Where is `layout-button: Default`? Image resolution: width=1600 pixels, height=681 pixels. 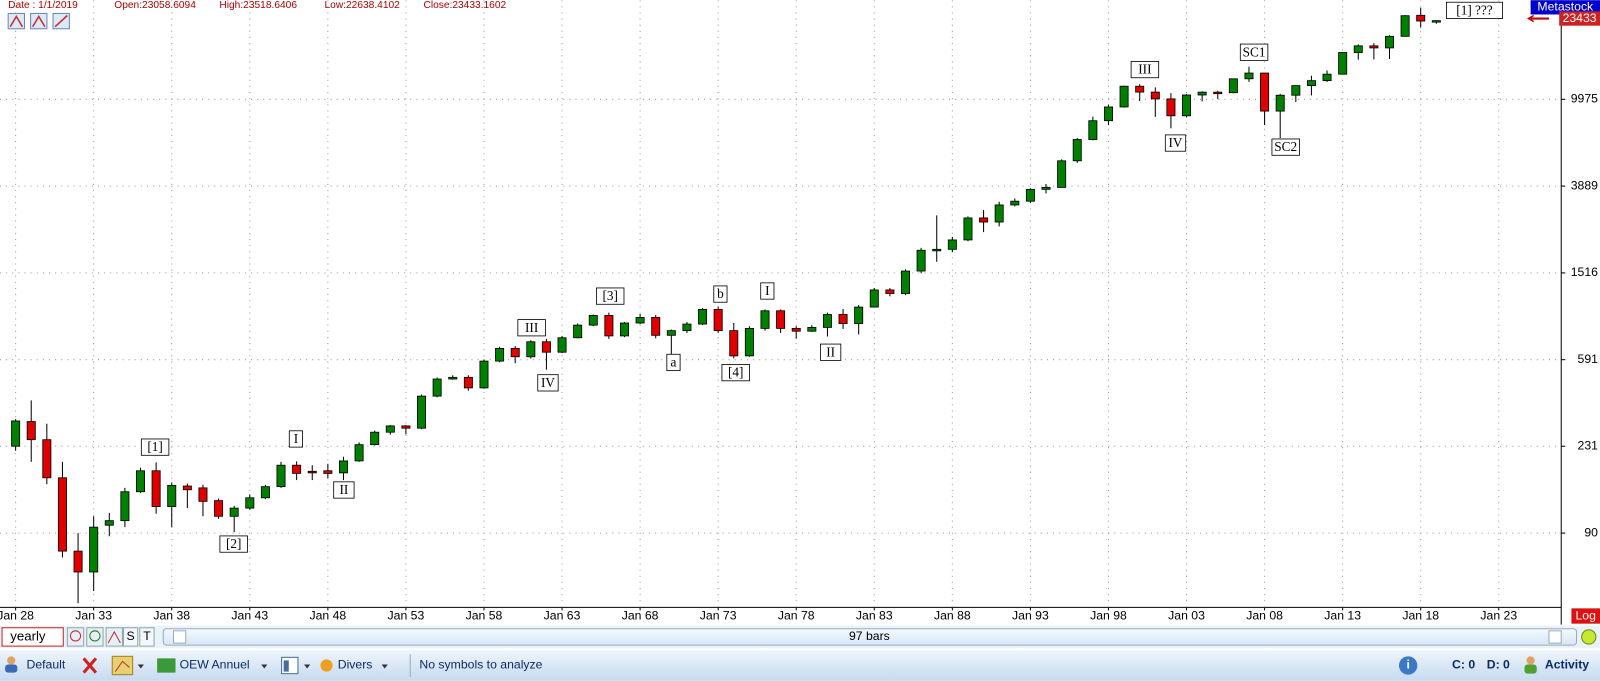
layout-button: Default is located at coordinates (46, 665).